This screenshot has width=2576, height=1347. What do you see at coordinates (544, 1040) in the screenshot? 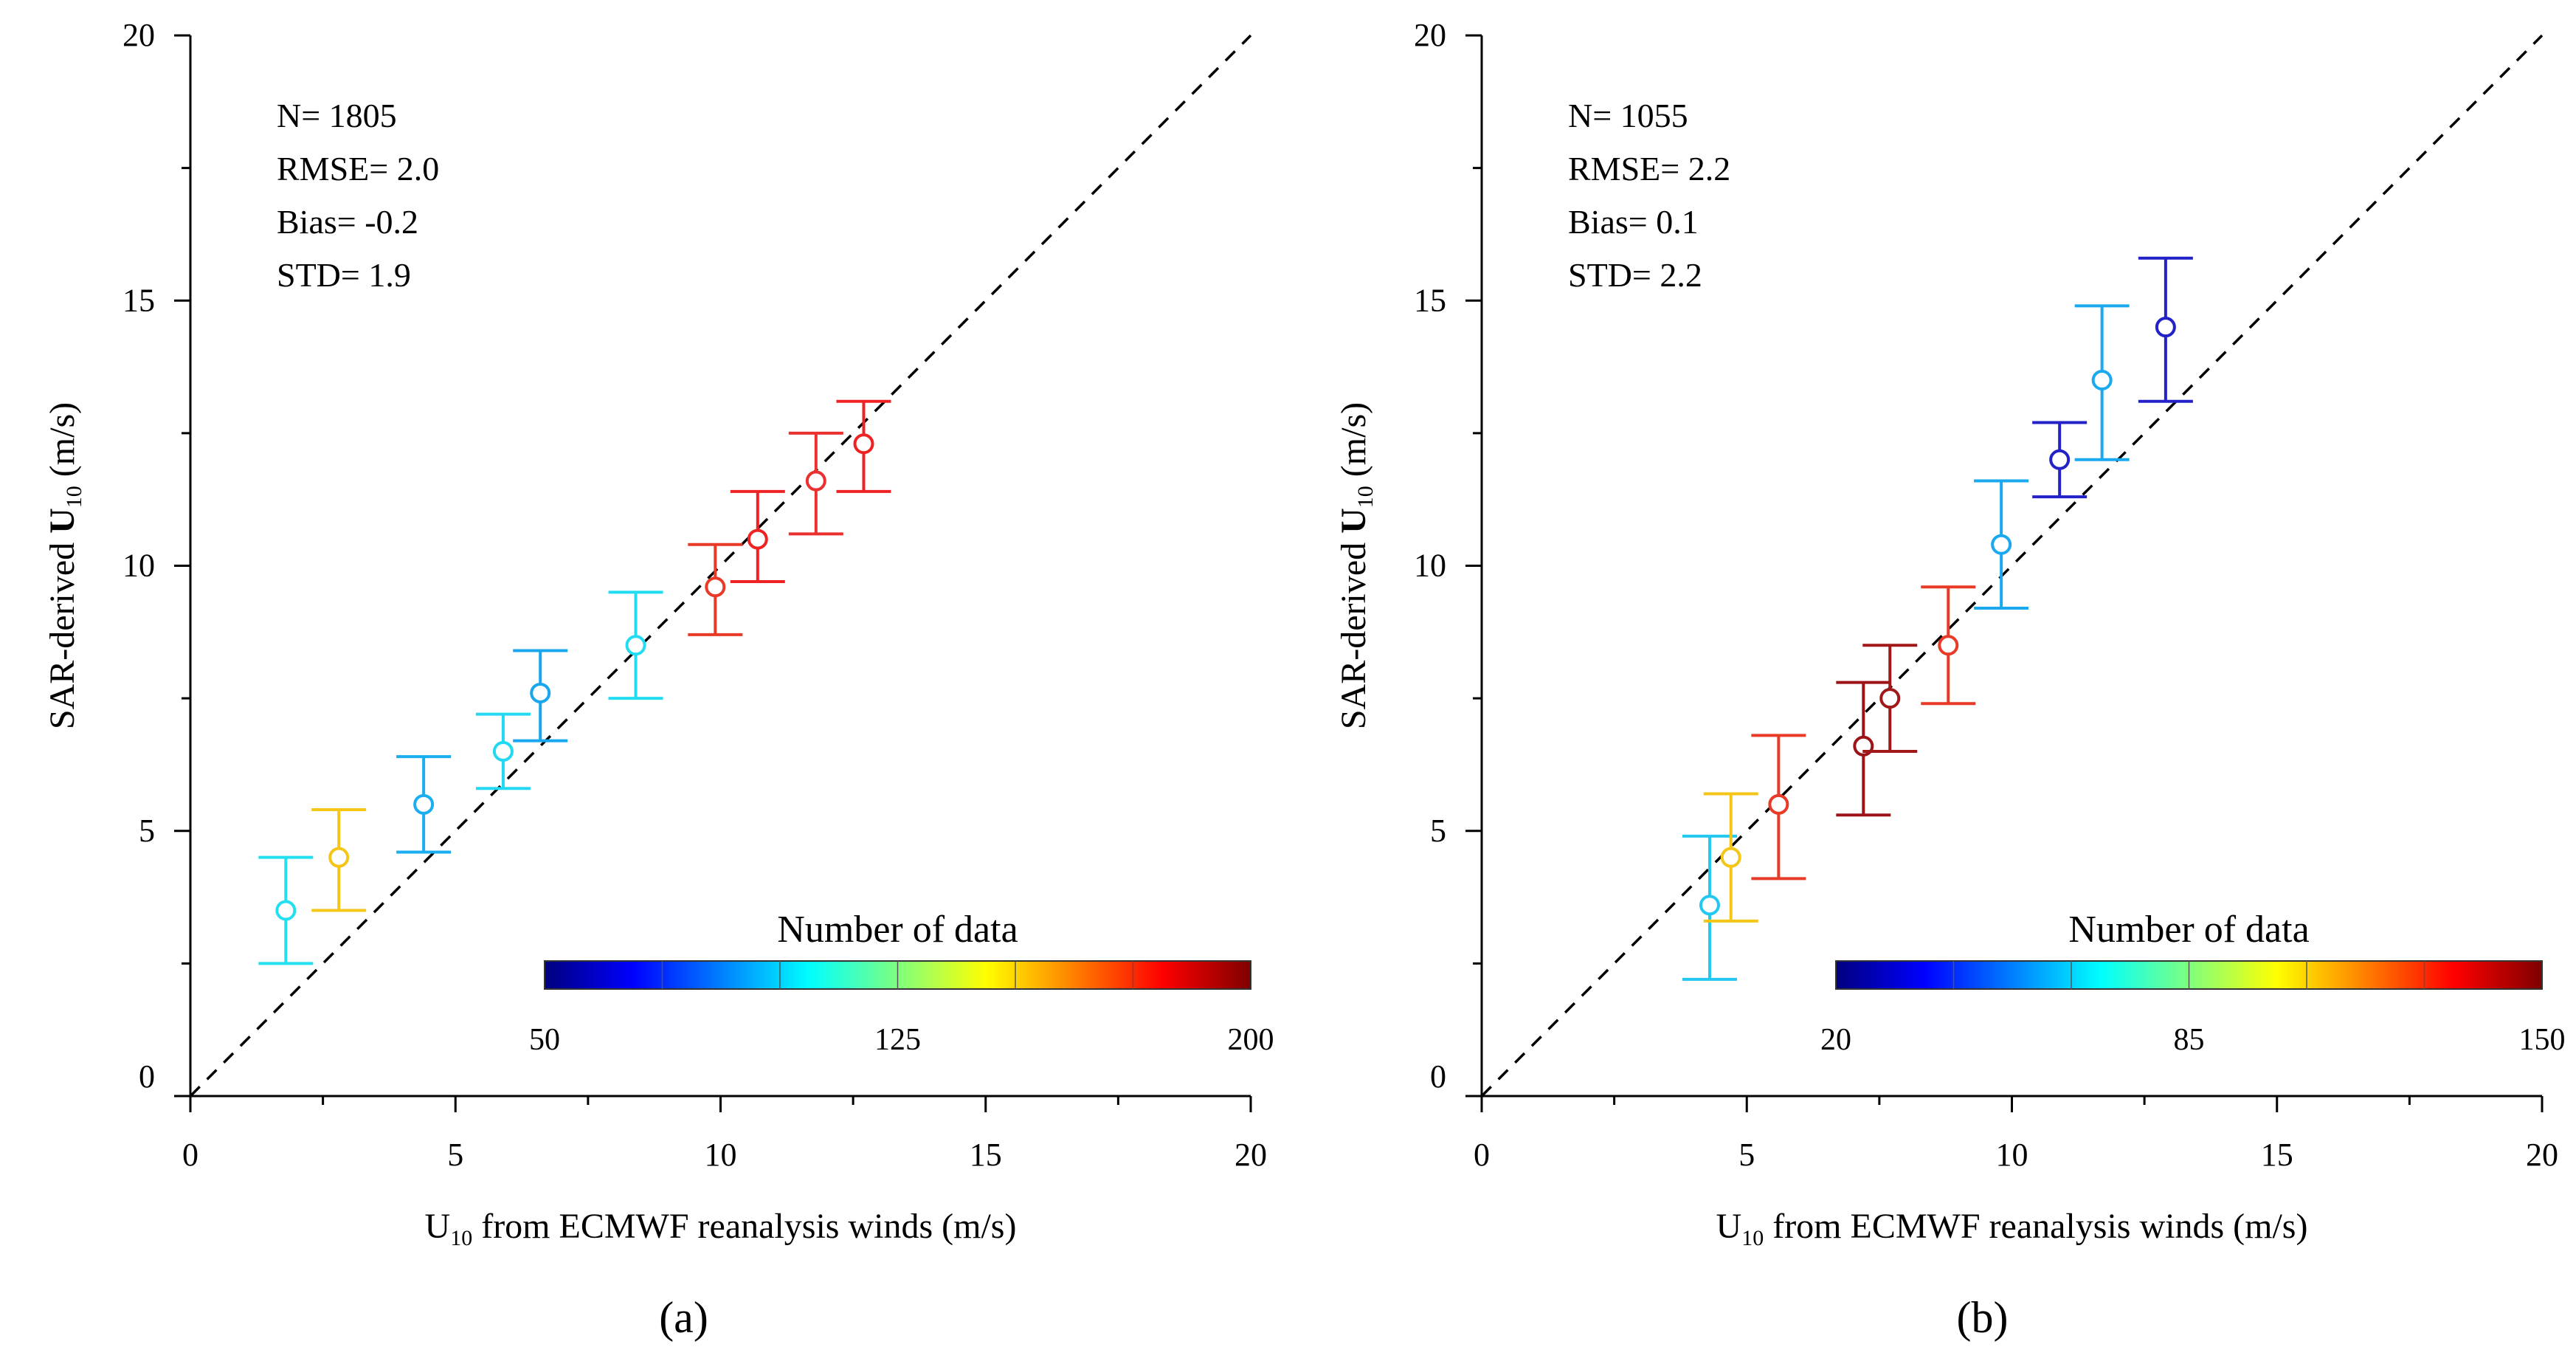
I see `colorbar-tick-label: 50` at bounding box center [544, 1040].